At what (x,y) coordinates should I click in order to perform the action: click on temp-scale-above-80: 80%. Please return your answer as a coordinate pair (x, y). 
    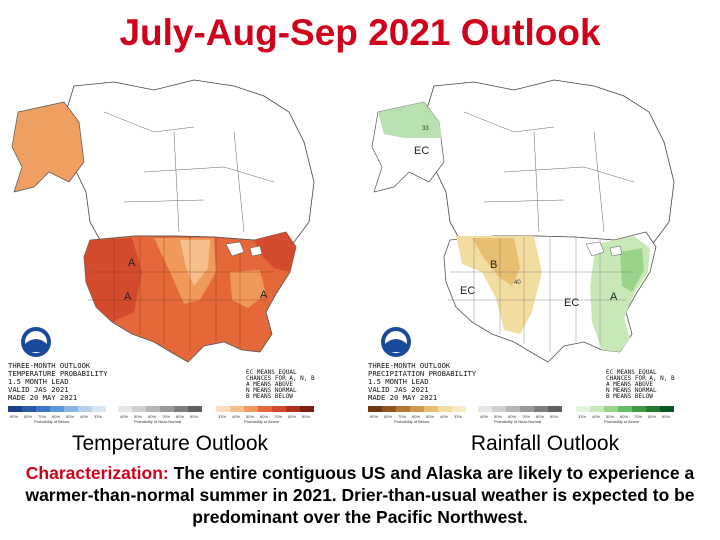
    Looking at the image, I should click on (292, 416).